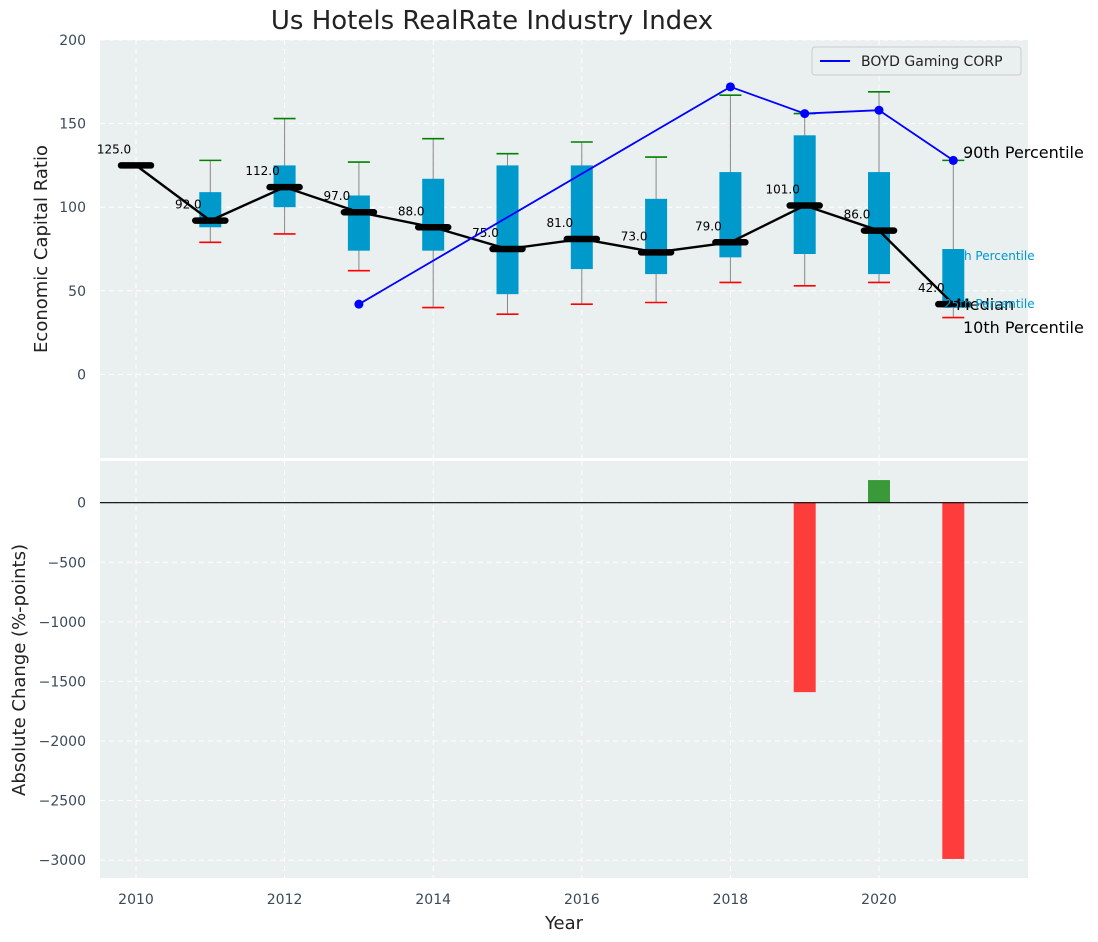 The image size is (1098, 942). What do you see at coordinates (985, 304) in the screenshot?
I see `annotation-median: Median` at bounding box center [985, 304].